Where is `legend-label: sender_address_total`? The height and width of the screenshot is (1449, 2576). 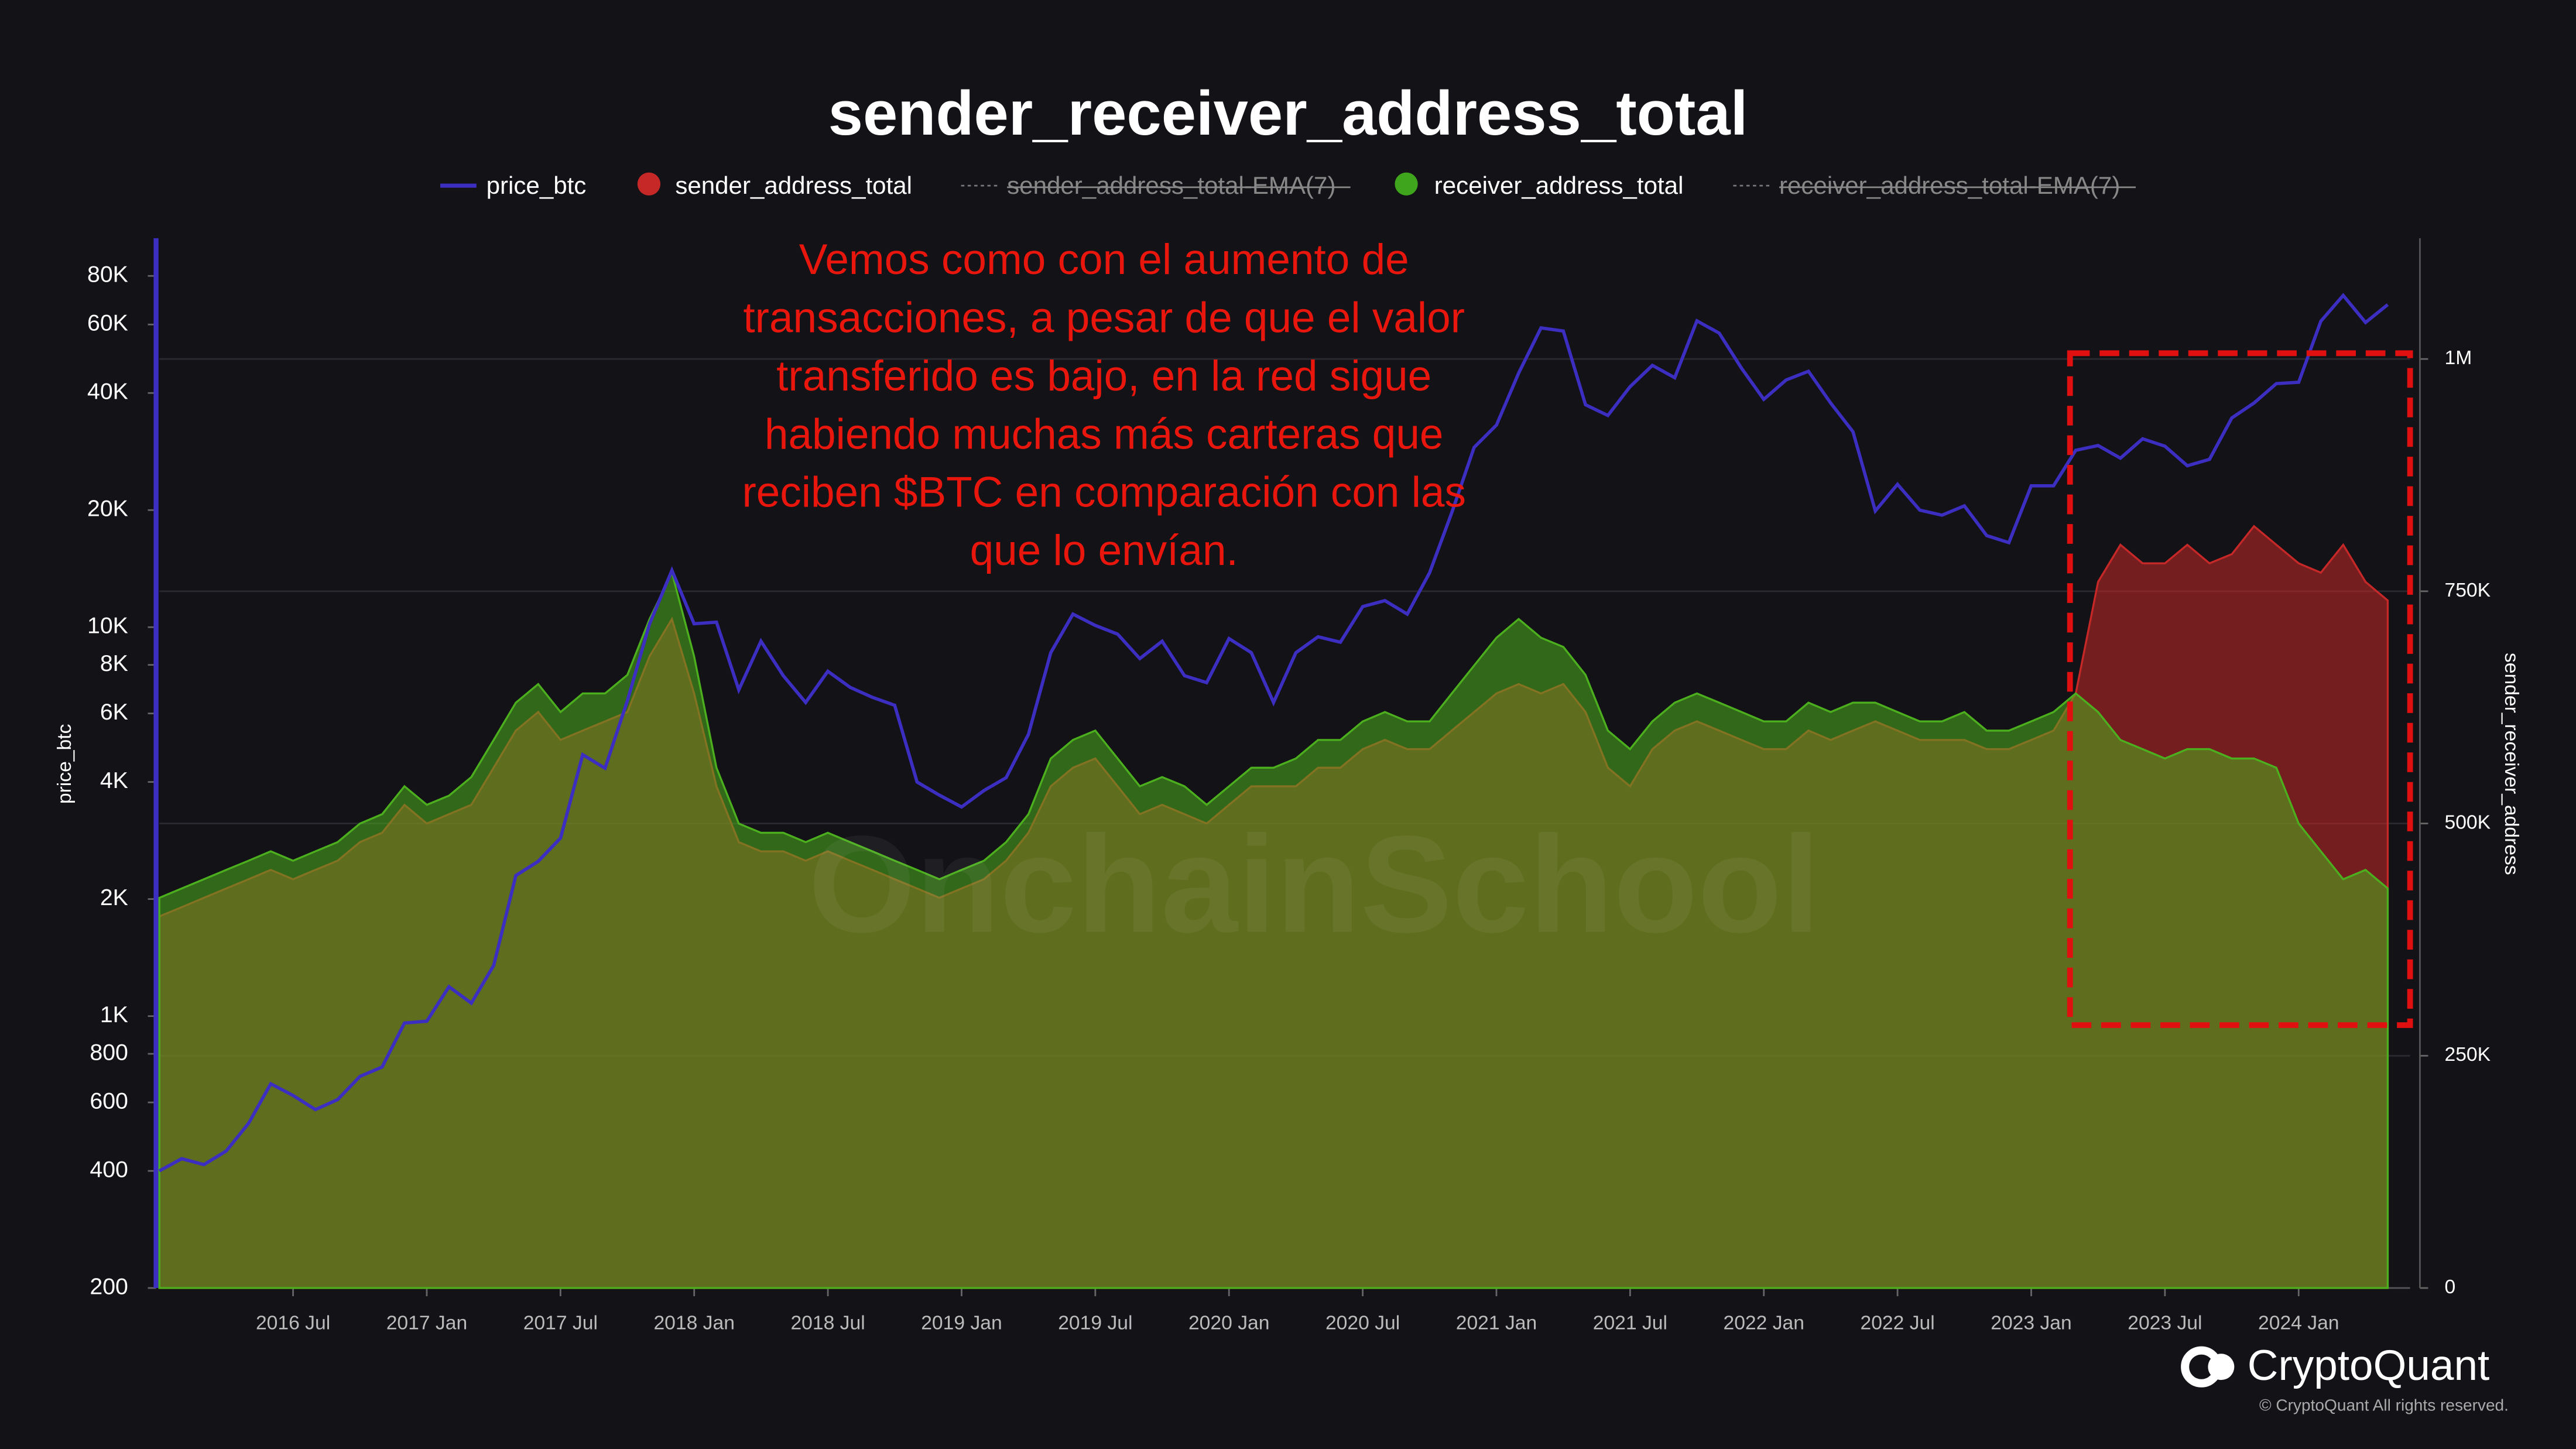
legend-label: sender_address_total is located at coordinates (793, 185).